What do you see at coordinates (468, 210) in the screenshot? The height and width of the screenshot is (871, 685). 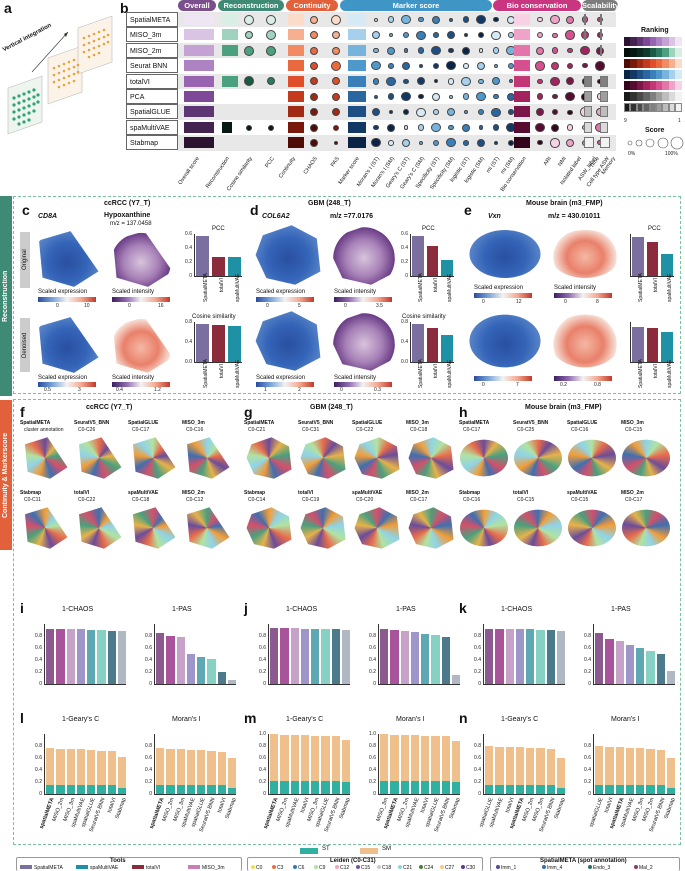 I see `panel-e-label: e` at bounding box center [468, 210].